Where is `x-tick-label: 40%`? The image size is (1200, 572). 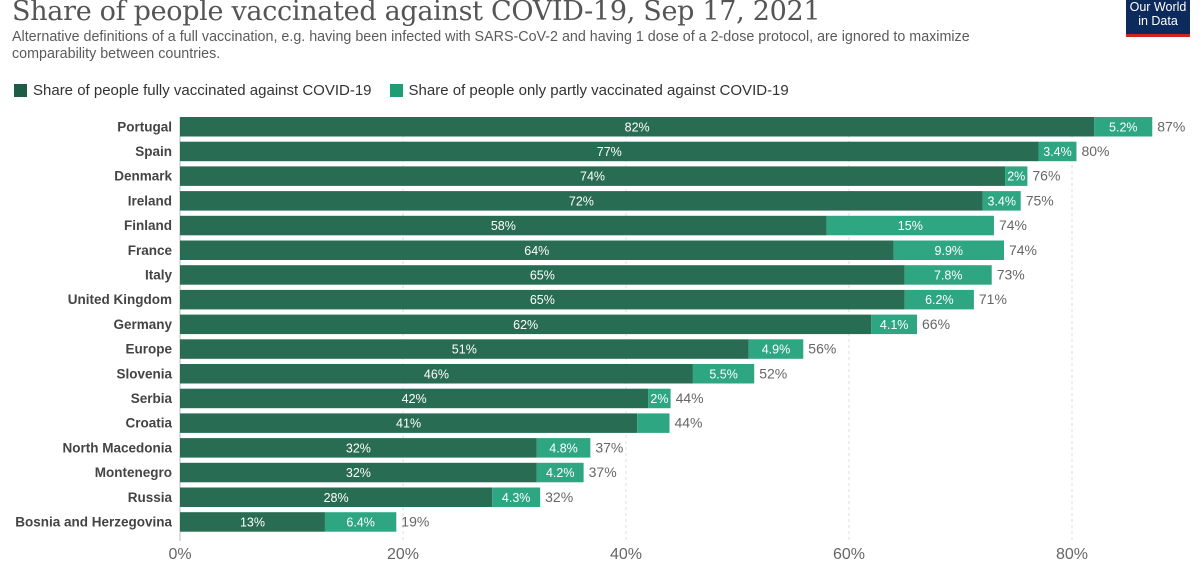 x-tick-label: 40% is located at coordinates (626, 554).